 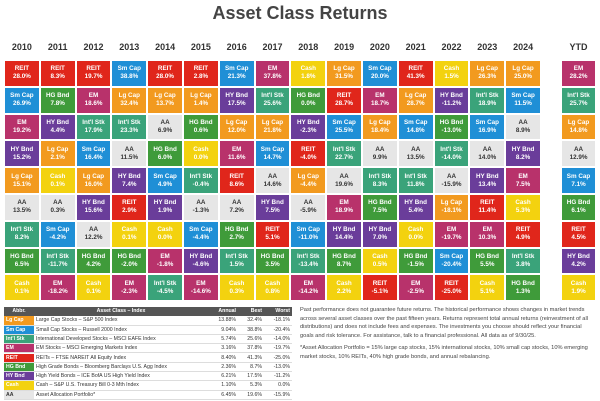 What do you see at coordinates (578, 238) in the screenshot?
I see `return-value: 4.5%` at bounding box center [578, 238].